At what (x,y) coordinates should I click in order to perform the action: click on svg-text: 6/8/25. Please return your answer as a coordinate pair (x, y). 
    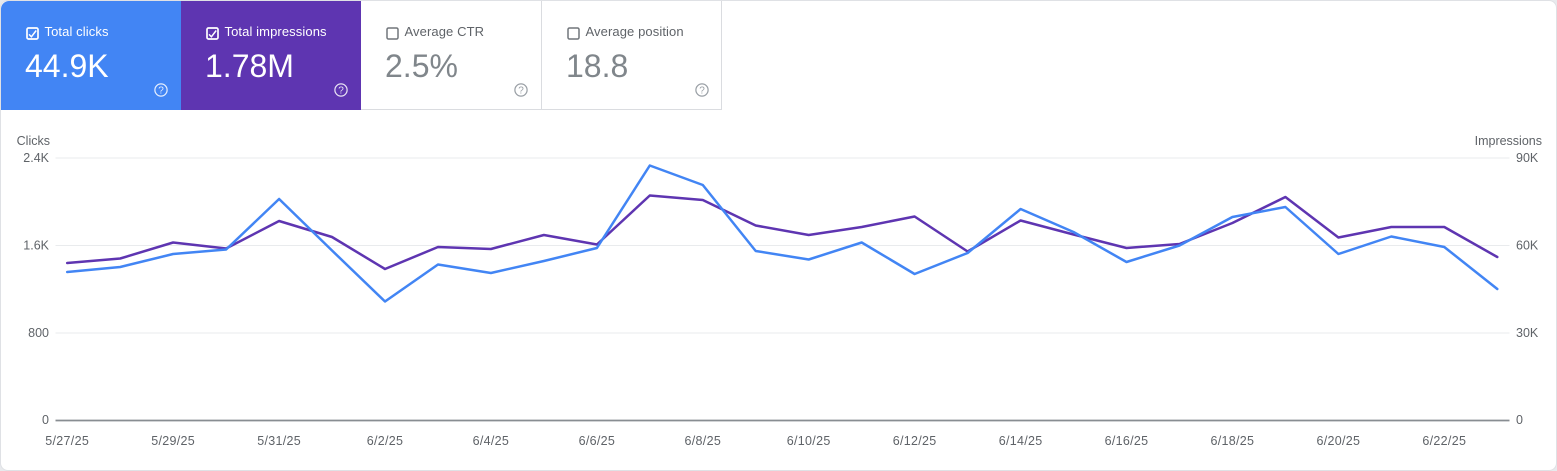
    Looking at the image, I should click on (703, 441).